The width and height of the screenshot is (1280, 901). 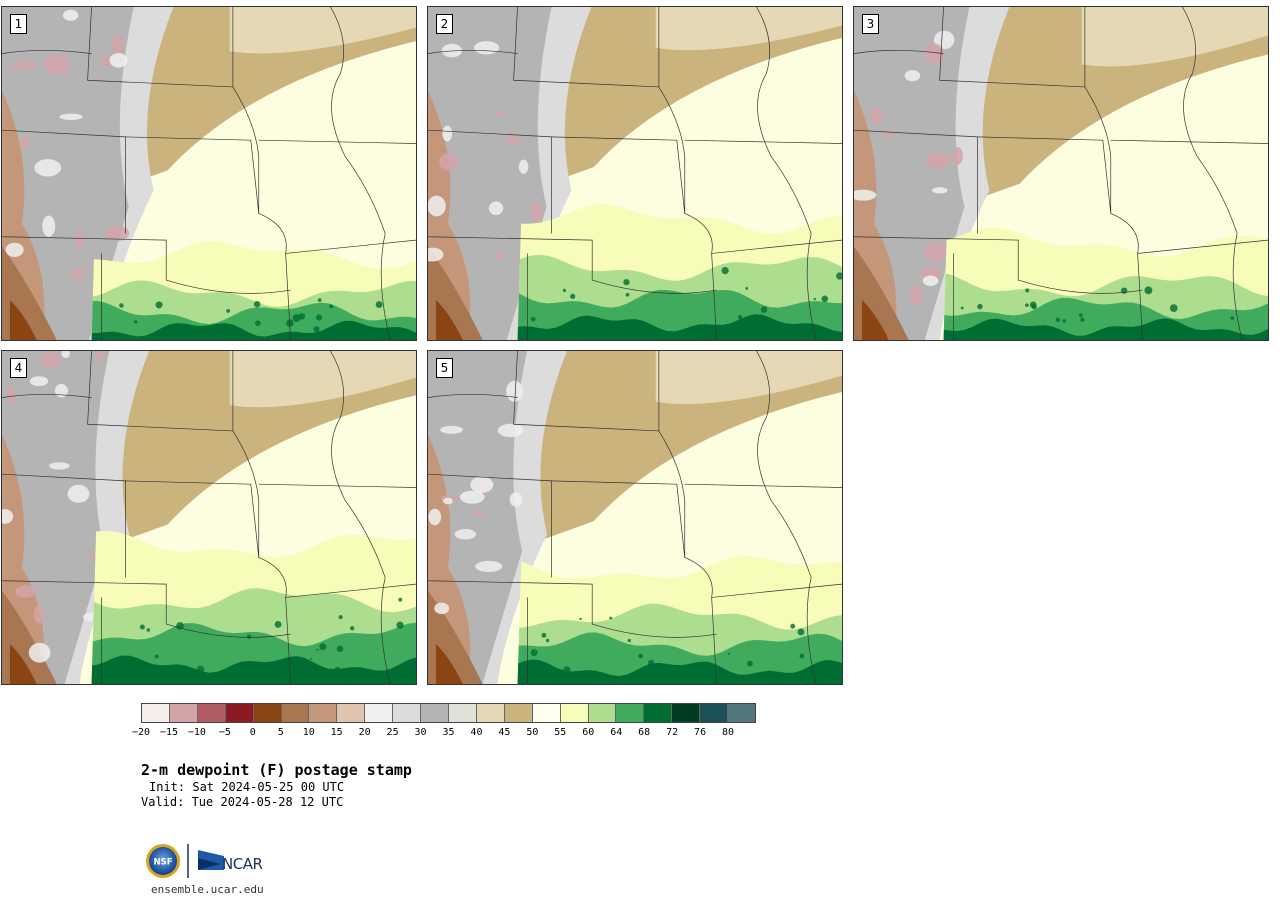 I want to click on colorbar-tick-label: −15, so click(x=168, y=732).